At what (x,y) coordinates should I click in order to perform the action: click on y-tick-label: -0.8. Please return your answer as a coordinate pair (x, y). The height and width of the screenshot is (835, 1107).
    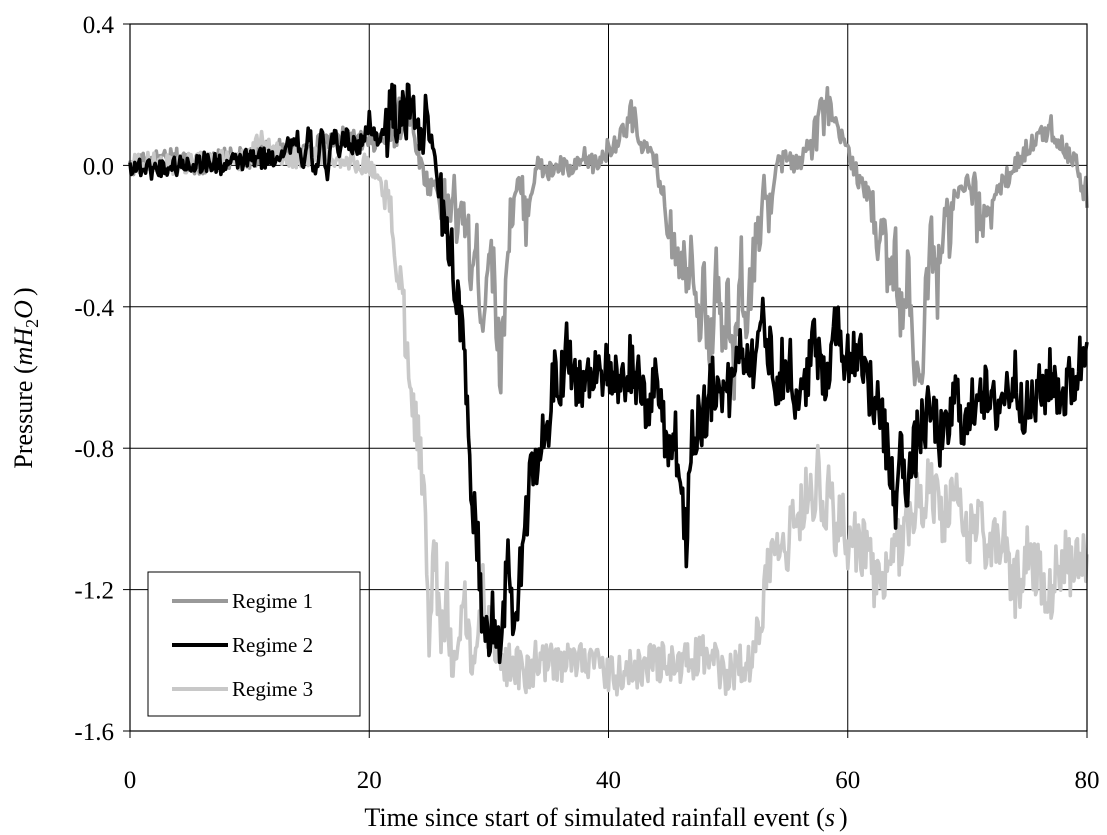
    Looking at the image, I should click on (94, 449).